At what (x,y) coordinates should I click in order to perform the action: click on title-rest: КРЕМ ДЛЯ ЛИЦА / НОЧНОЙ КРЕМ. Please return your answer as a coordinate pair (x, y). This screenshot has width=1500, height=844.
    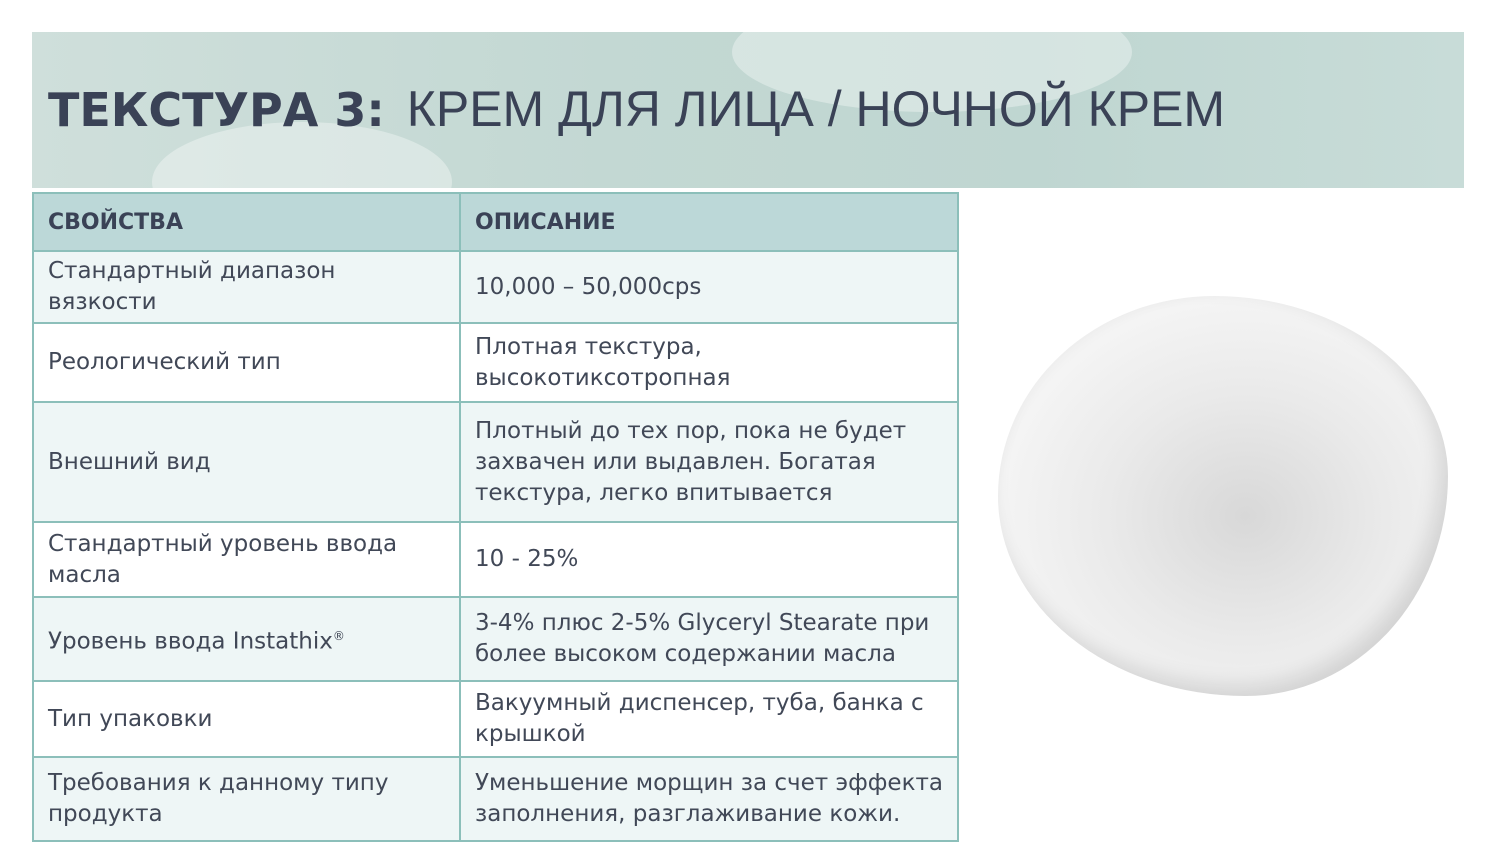
    Looking at the image, I should click on (816, 109).